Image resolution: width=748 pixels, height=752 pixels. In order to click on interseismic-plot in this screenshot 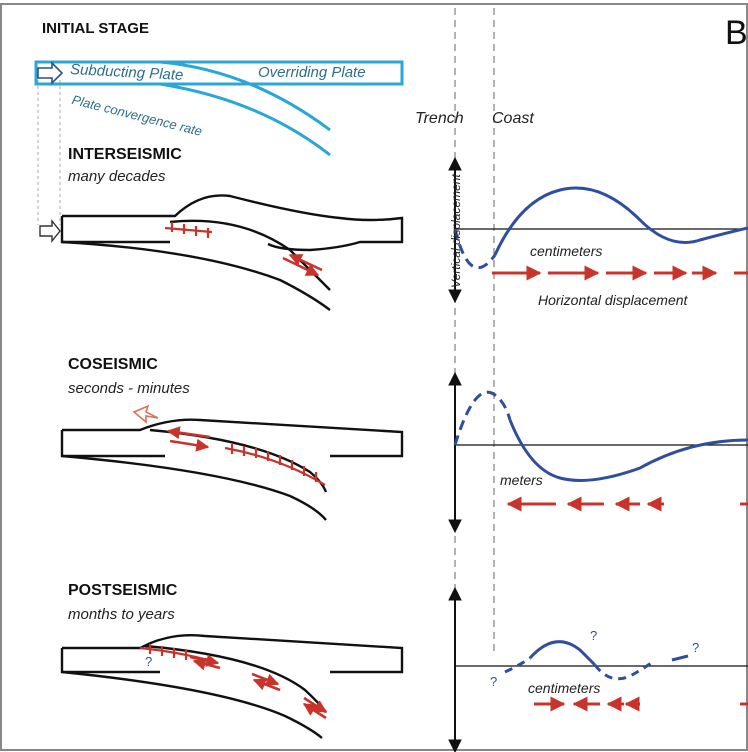, I will do `click(598, 230)`.